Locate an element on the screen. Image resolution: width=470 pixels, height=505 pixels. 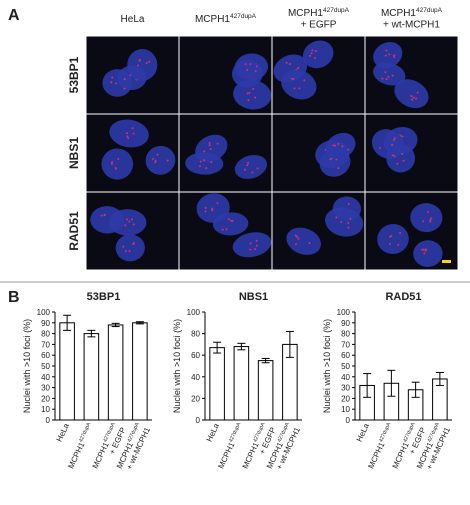
chart-title: NBS1 is located at coordinates (253, 297).